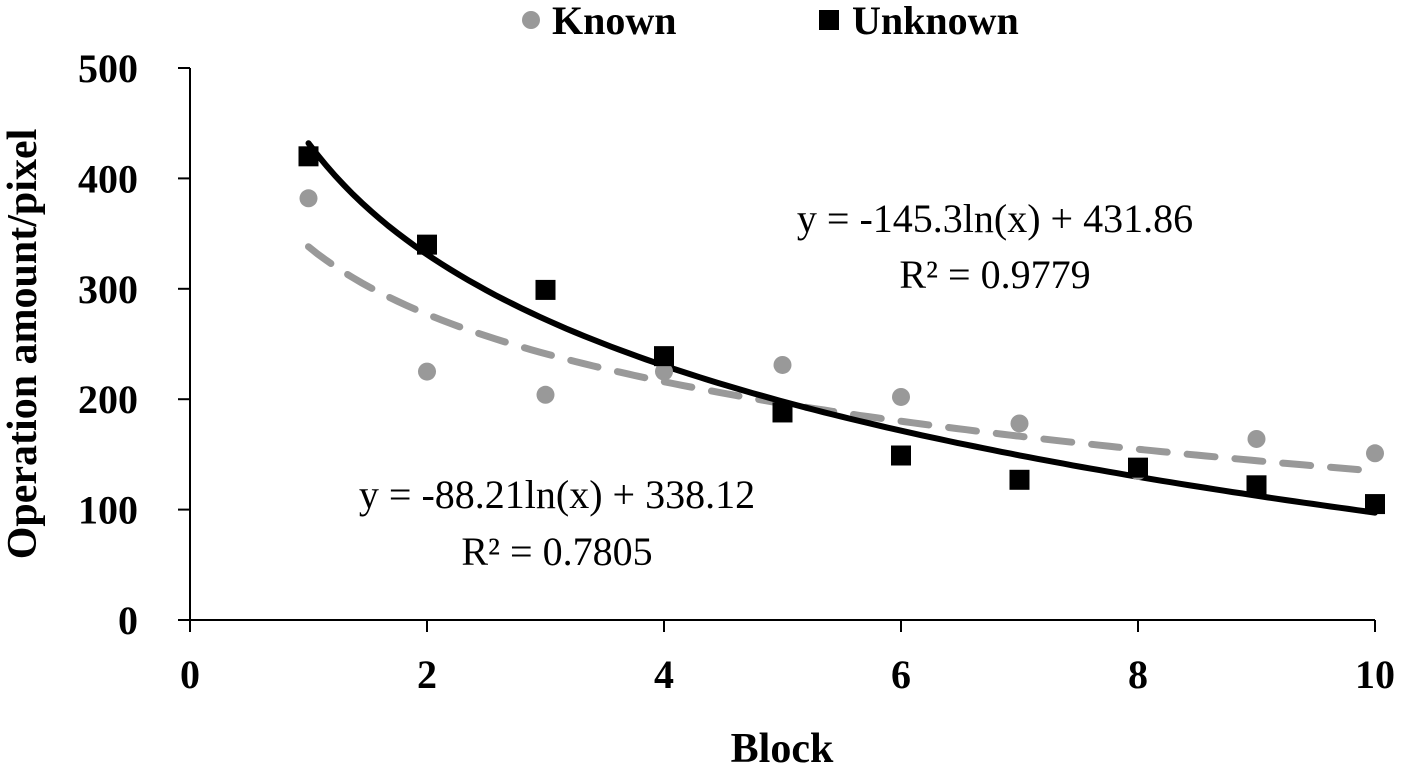 This screenshot has width=1403, height=768. I want to click on x-tick-label: 10, so click(1375, 674).